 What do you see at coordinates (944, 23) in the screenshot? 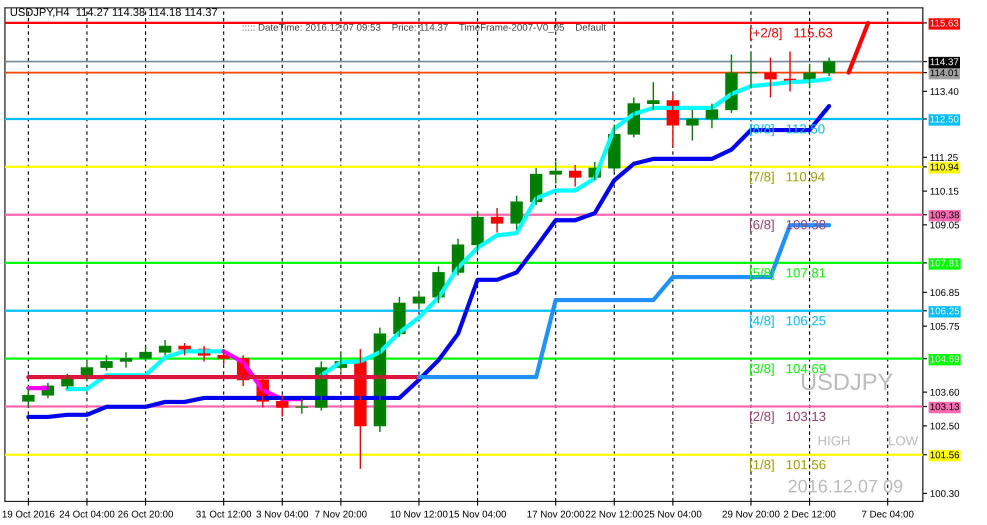
I see `y-tick-label: 115.63` at bounding box center [944, 23].